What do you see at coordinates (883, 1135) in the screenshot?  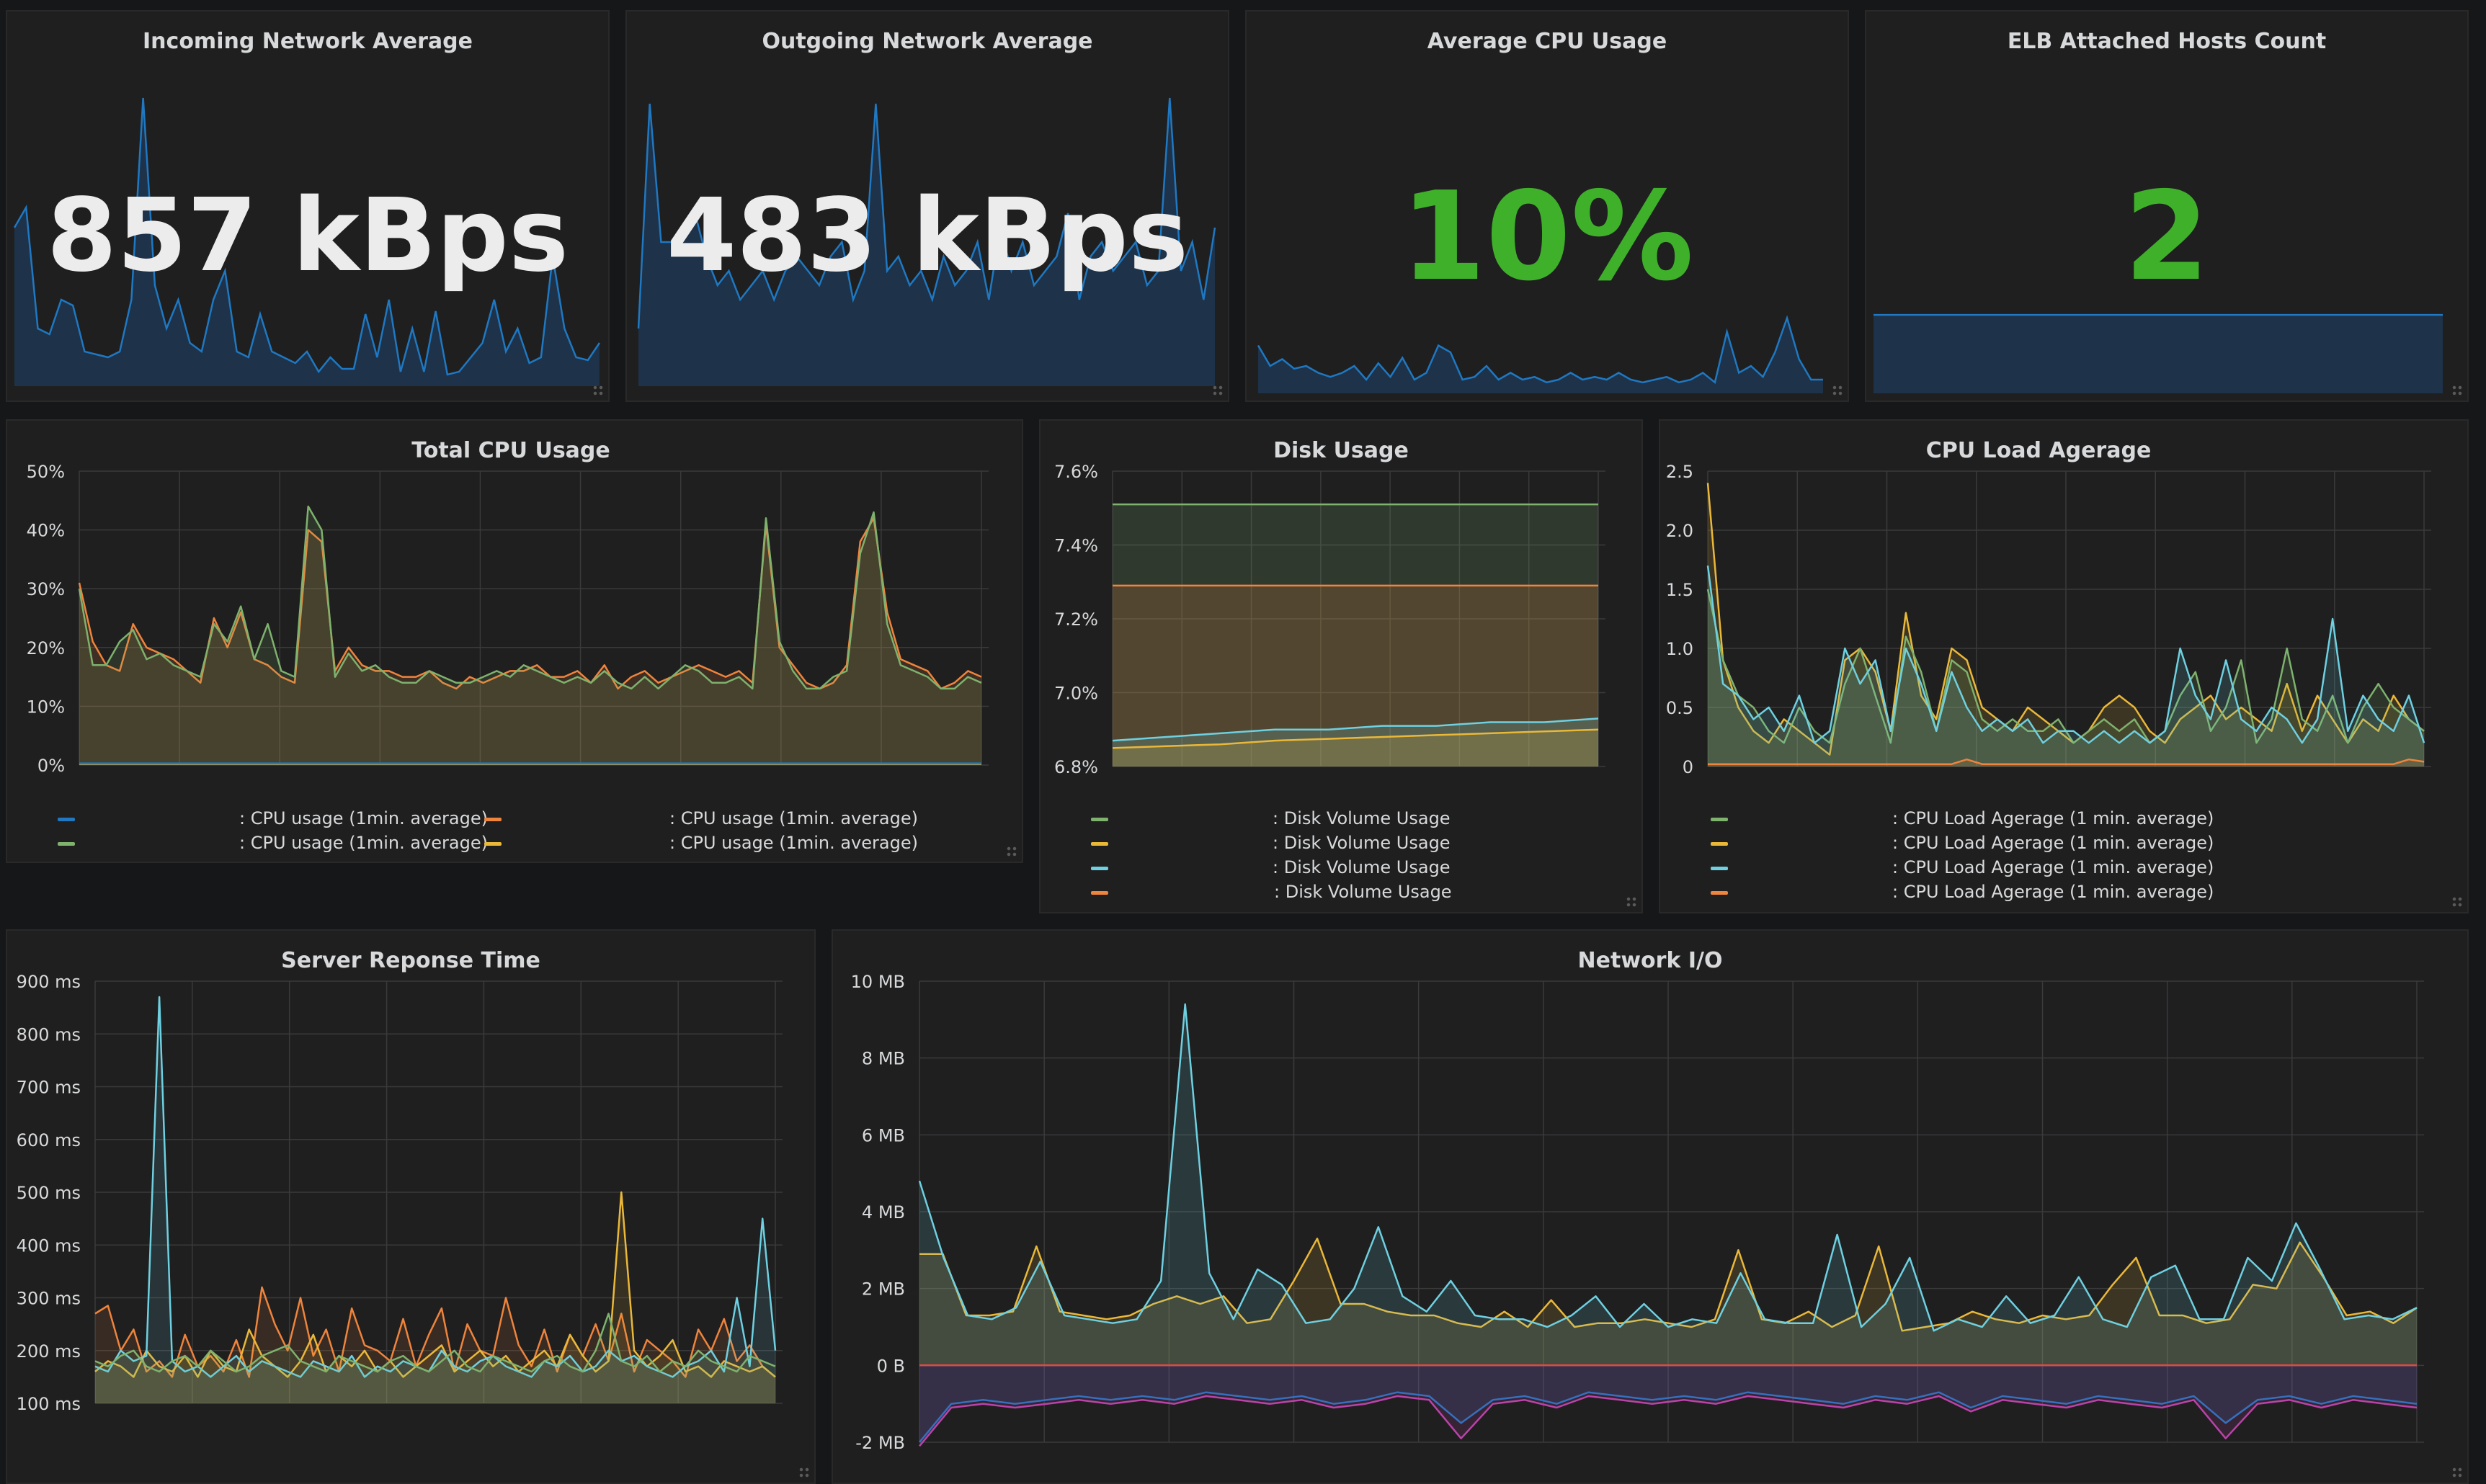 I see `y-tick-label: 6 MB` at bounding box center [883, 1135].